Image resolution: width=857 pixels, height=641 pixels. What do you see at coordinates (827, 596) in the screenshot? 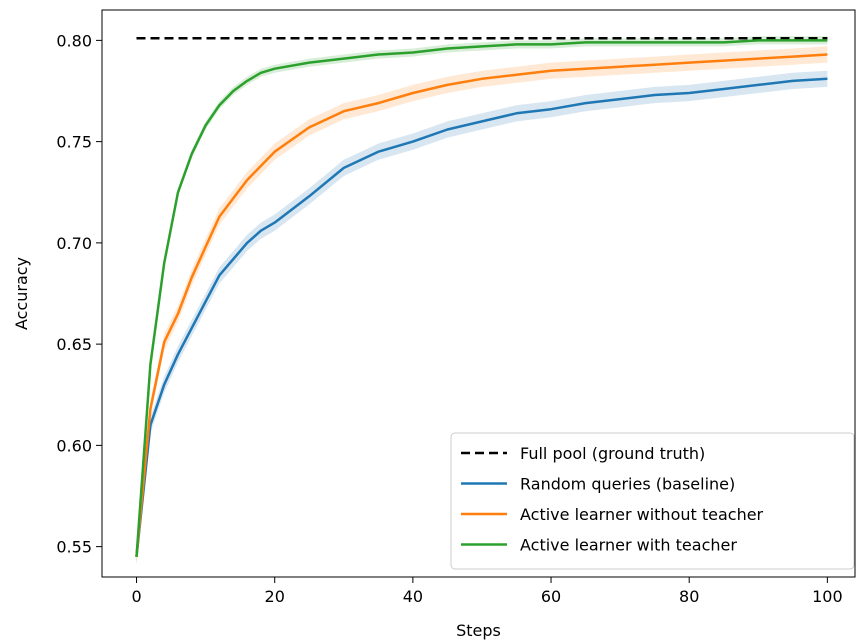
I see `x-tick-label: 100` at bounding box center [827, 596].